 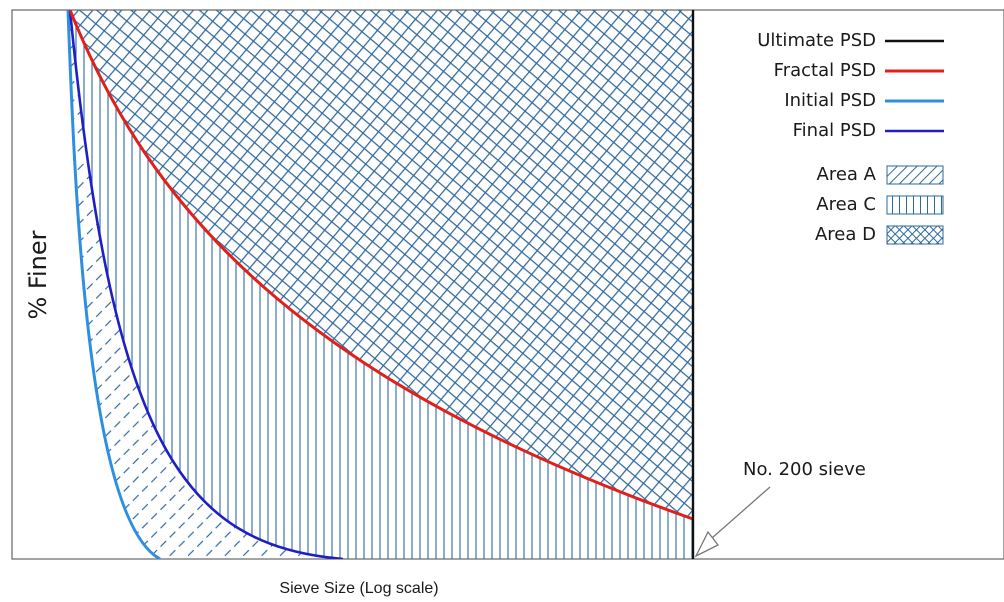 I want to click on legend-label-final-psd: Final PSD, so click(x=834, y=130).